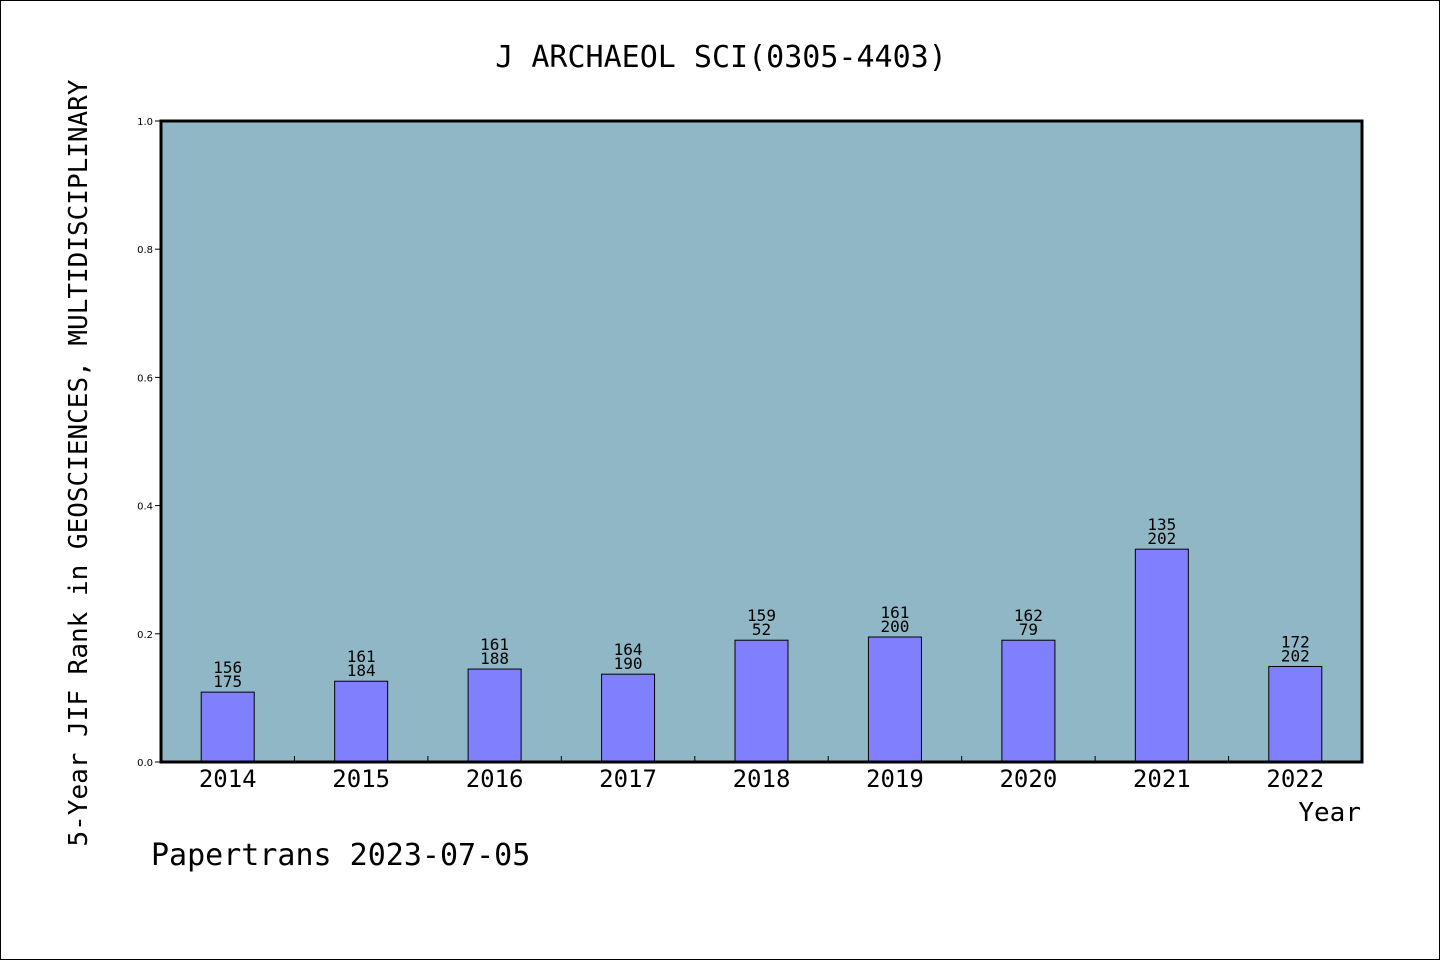 The width and height of the screenshot is (1440, 961). I want to click on bar-label-bottom: 200, so click(894, 626).